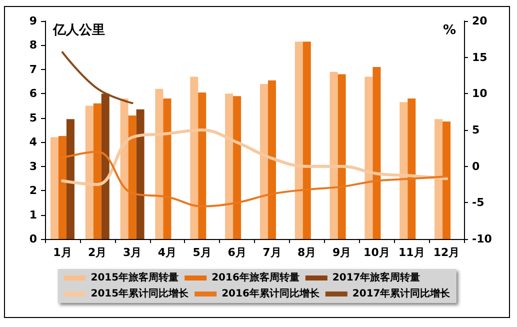 This screenshot has height=327, width=517. Describe the element at coordinates (480, 57) in the screenshot. I see `y2-tick-label: 15` at that location.